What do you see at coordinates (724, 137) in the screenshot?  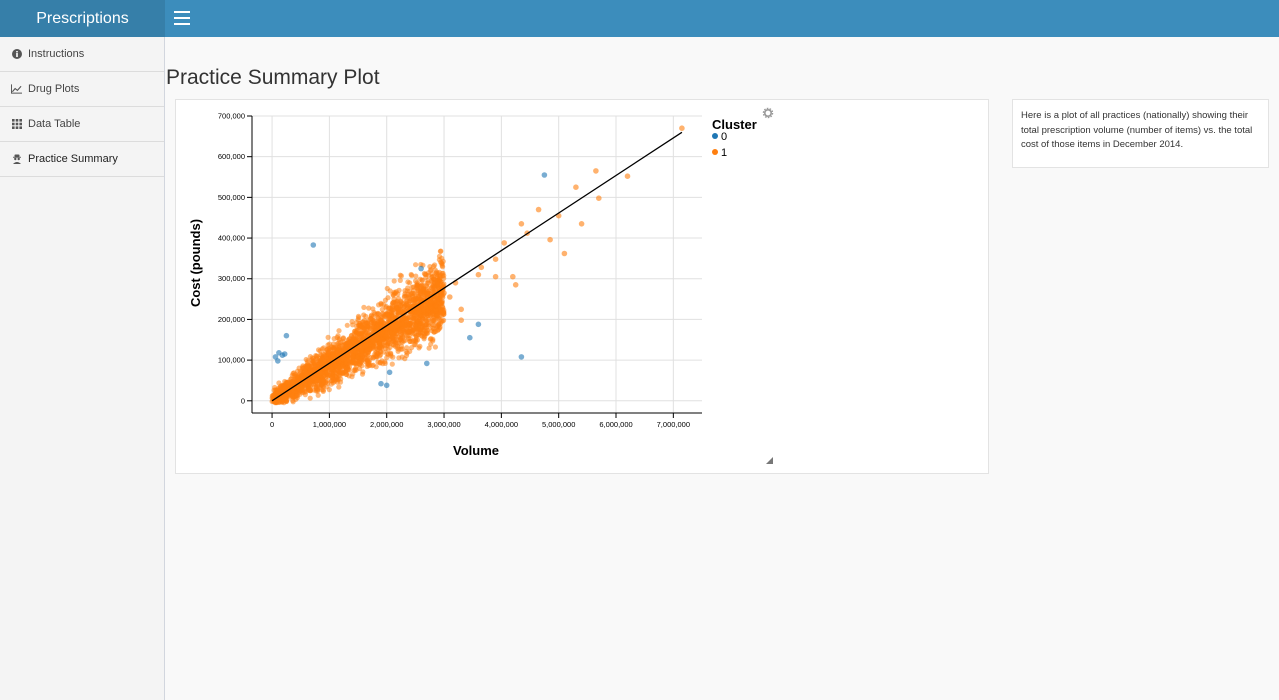 I see `legend-entry-0: 0` at bounding box center [724, 137].